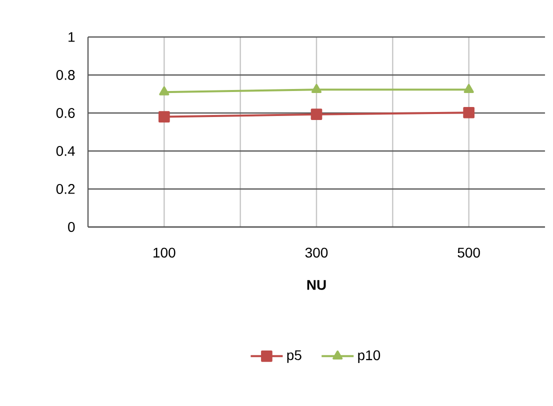 This screenshot has width=553, height=406. Describe the element at coordinates (65, 151) in the screenshot. I see `y-tick-label: 0.4` at that location.